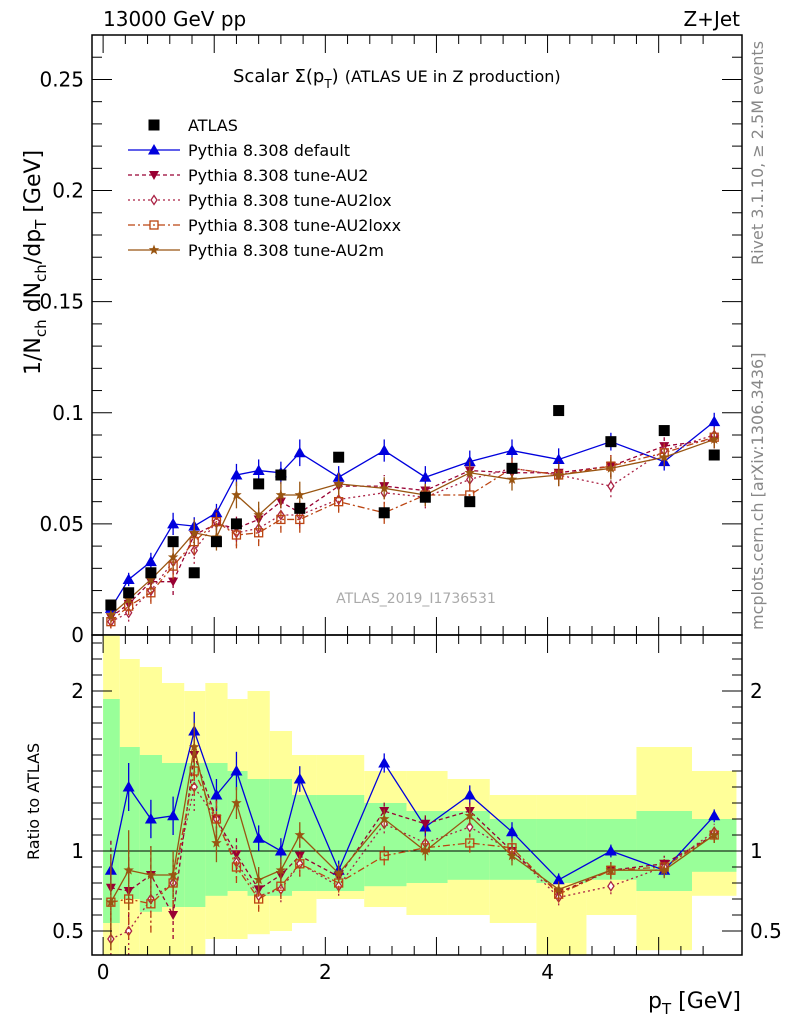 The height and width of the screenshot is (1024, 786). I want to click on legend-item-au2loxx: Pythia 8.308 tune-AU2loxx, so click(264, 225).